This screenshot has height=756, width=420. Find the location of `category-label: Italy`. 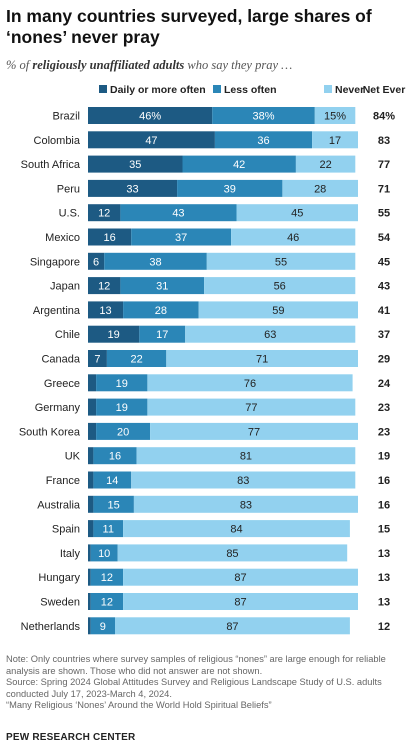

category-label: Italy is located at coordinates (70, 554).